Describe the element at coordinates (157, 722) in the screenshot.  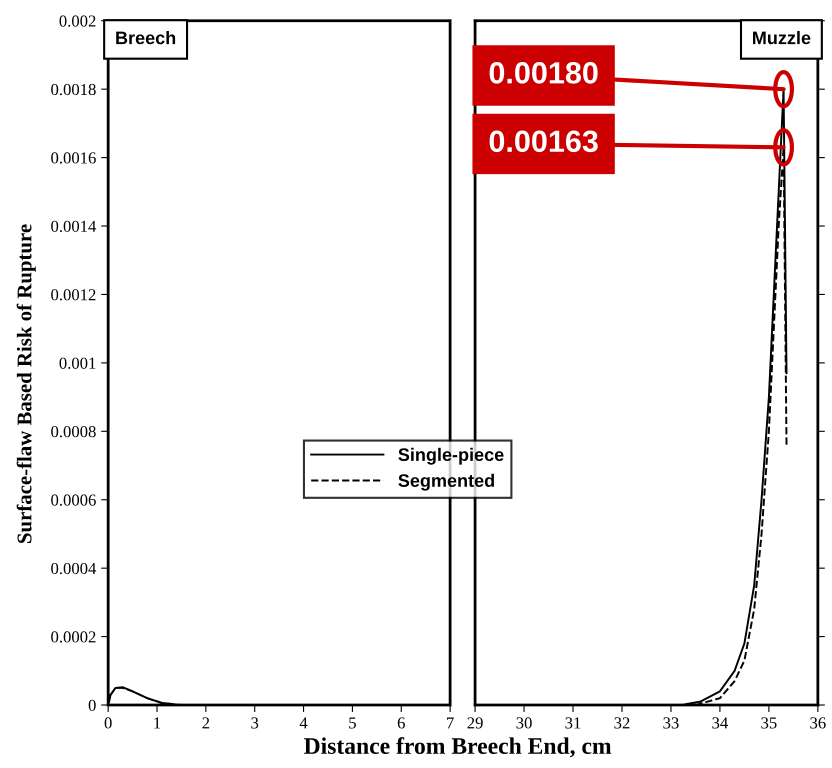
I see `x-tick-label: 1` at that location.